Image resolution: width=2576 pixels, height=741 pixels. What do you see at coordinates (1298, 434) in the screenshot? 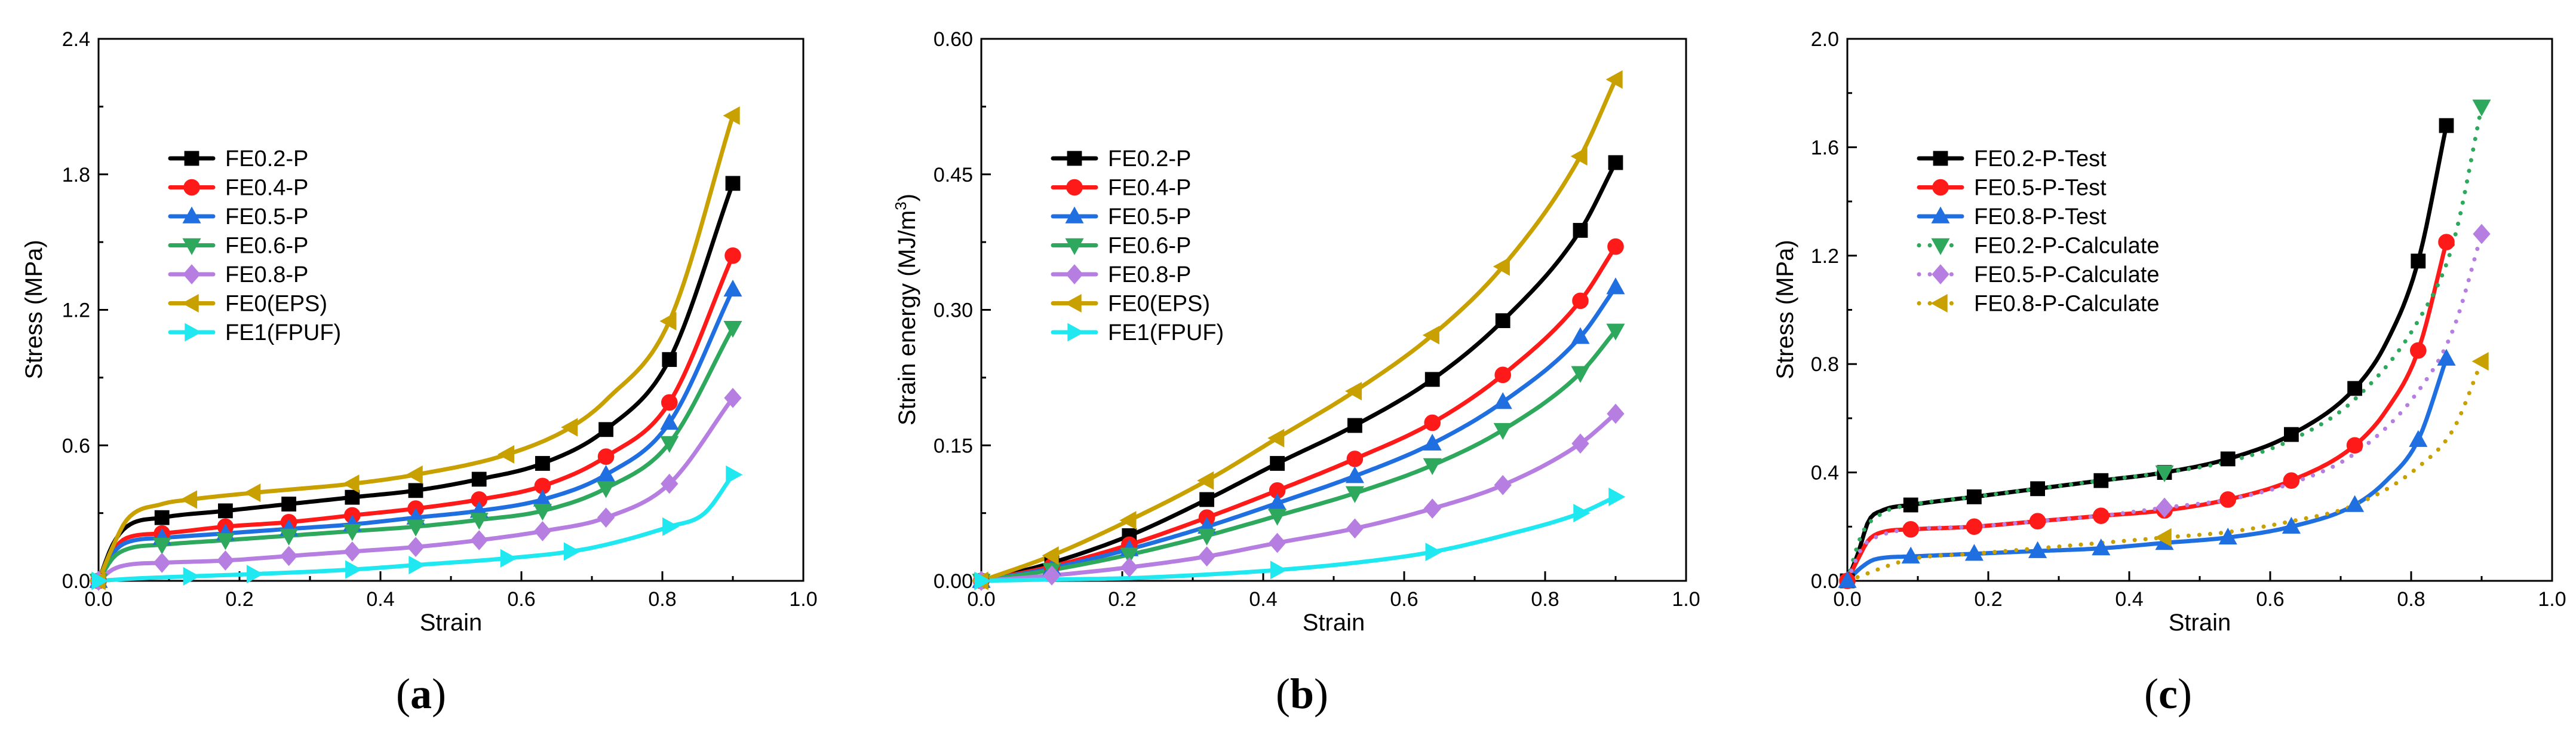
I see `series-line-fe0-5-p` at bounding box center [1298, 434].